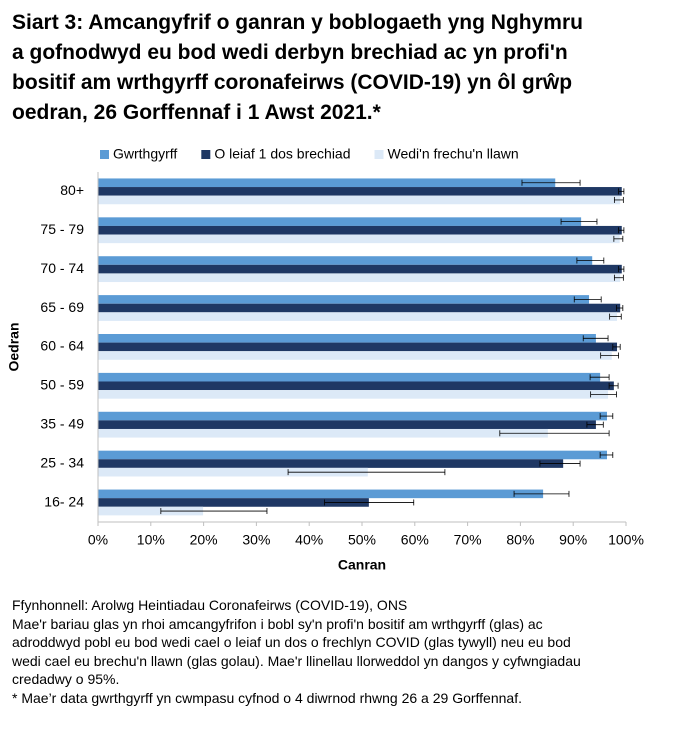 The image size is (690, 731). Describe the element at coordinates (98, 540) in the screenshot. I see `x-tick-label: 0%` at that location.